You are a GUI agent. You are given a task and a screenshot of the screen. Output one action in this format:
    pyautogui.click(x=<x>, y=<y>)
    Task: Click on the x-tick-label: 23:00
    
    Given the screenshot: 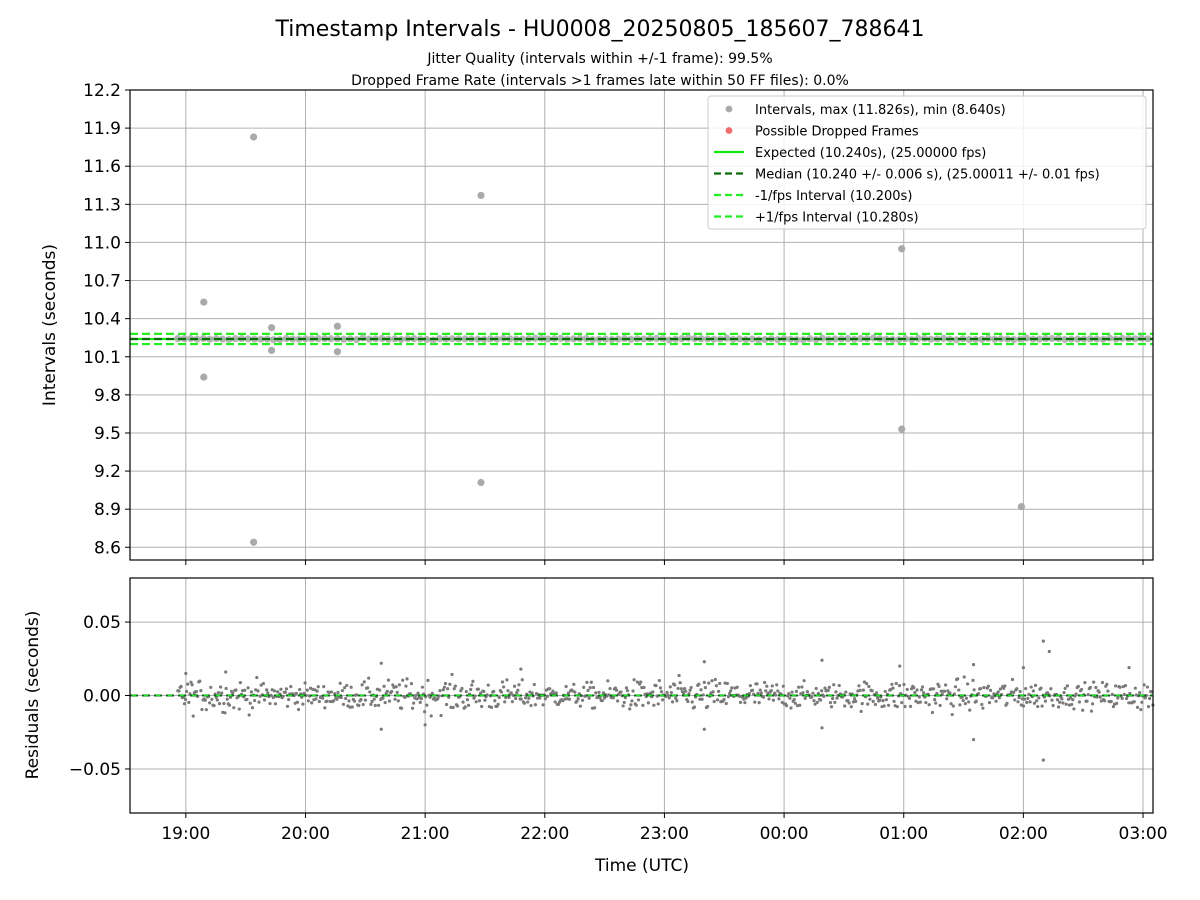 What is the action you would take?
    pyautogui.click(x=664, y=834)
    